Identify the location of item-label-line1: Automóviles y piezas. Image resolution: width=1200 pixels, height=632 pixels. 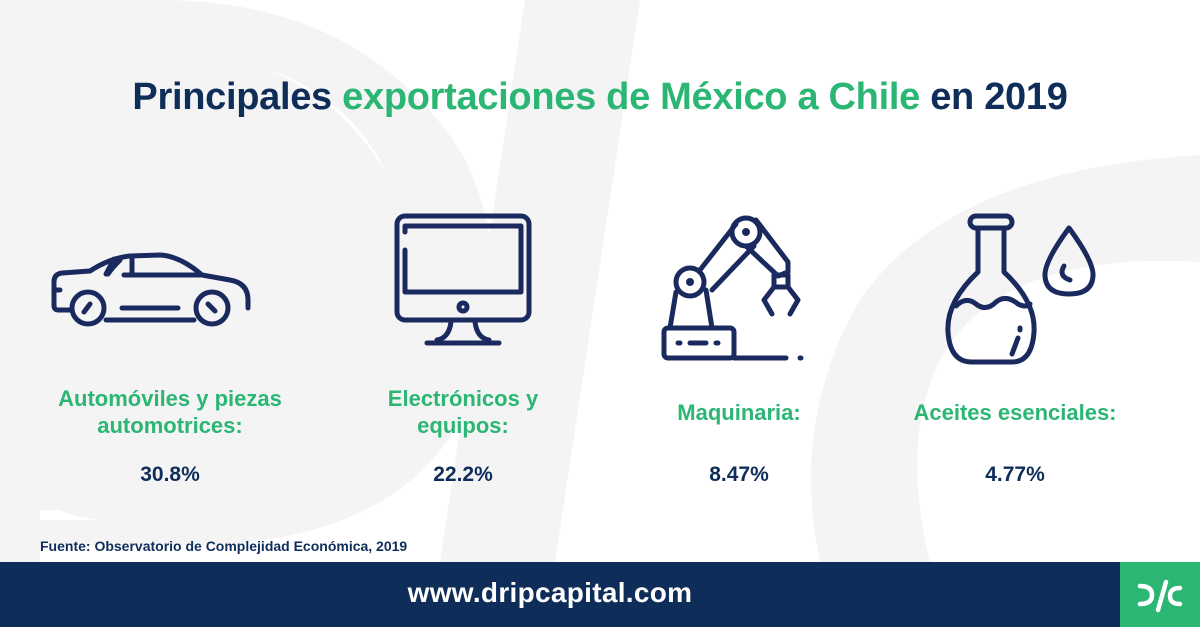
(170, 398).